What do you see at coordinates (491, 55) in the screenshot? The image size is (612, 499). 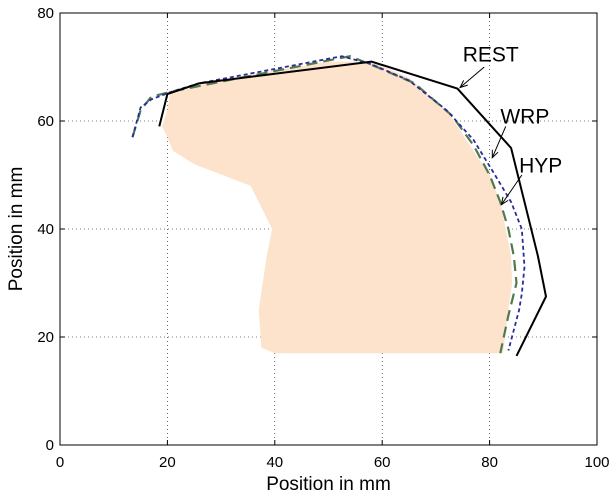 I see `annotation-label-rest: REST` at bounding box center [491, 55].